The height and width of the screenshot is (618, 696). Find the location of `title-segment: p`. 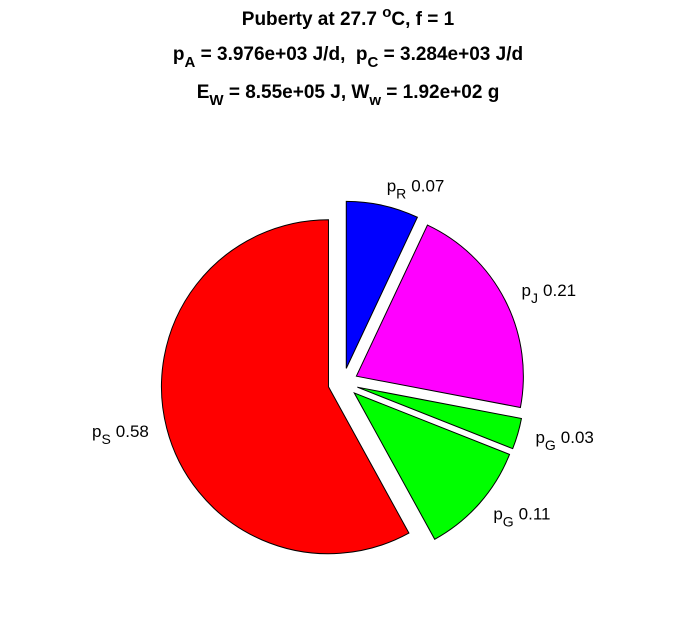

title-segment: p is located at coordinates (179, 54).